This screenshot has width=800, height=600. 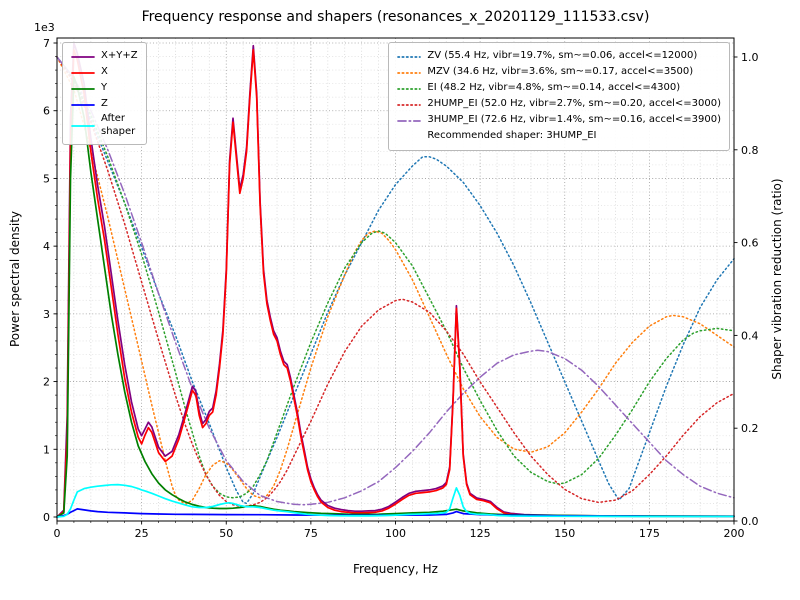 What do you see at coordinates (57, 533) in the screenshot?
I see `x-tick-label: 0` at bounding box center [57, 533].